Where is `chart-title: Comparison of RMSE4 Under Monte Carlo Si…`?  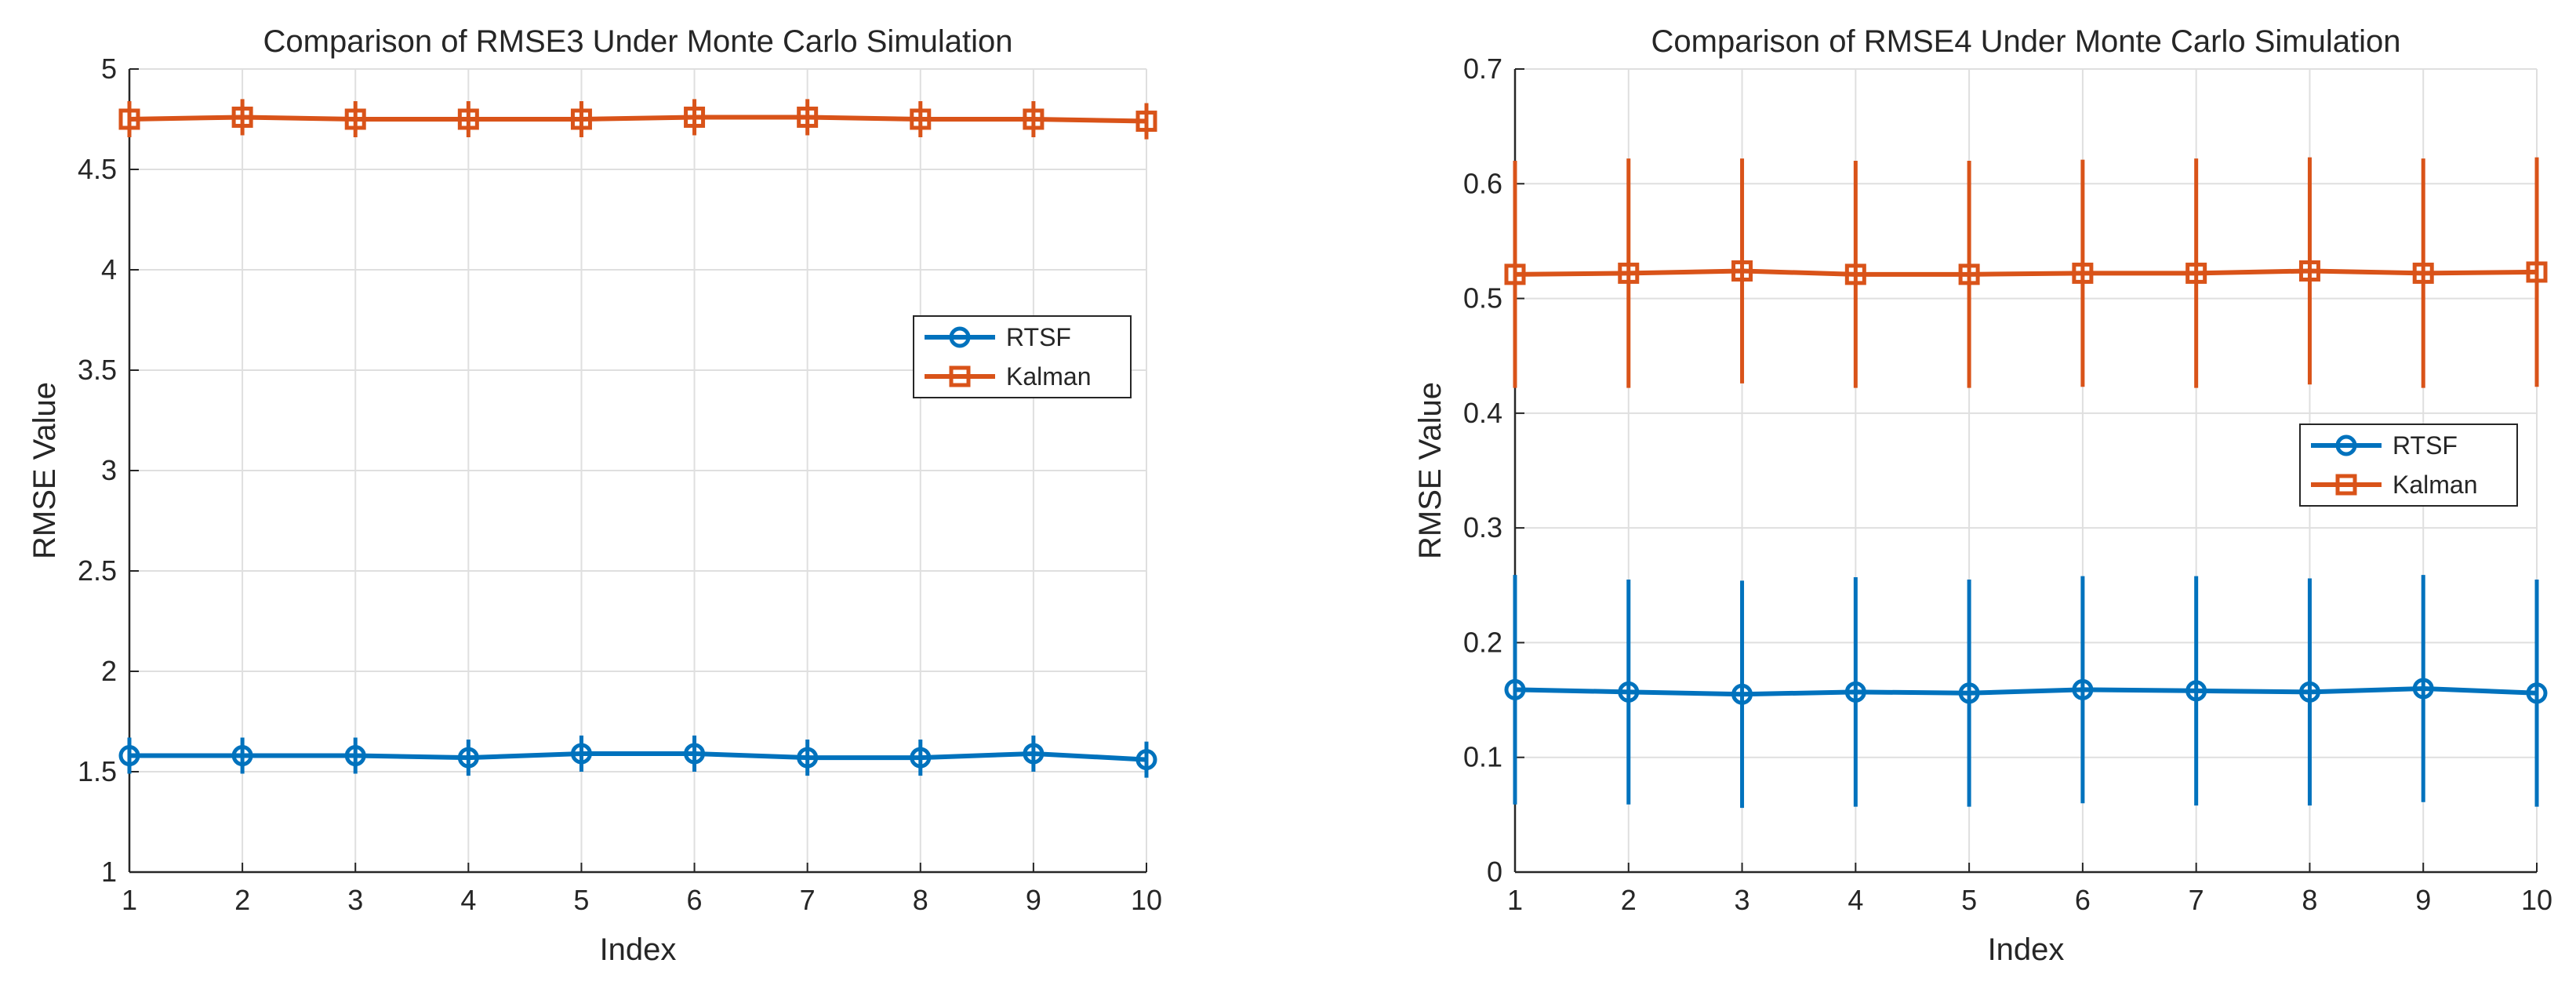
chart-title: Comparison of RMSE4 Under Monte Carlo Si… is located at coordinates (2026, 41).